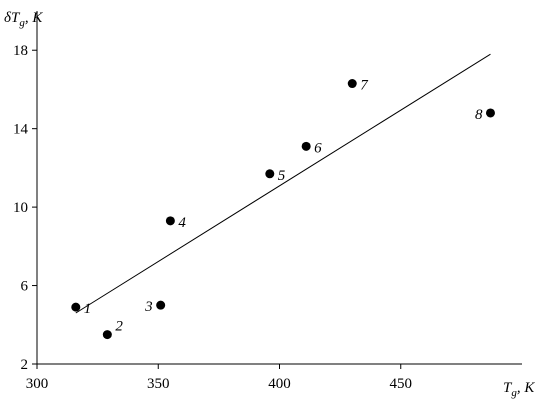 This screenshot has height=405, width=550. I want to click on x-tick-label: 400, so click(279, 384).